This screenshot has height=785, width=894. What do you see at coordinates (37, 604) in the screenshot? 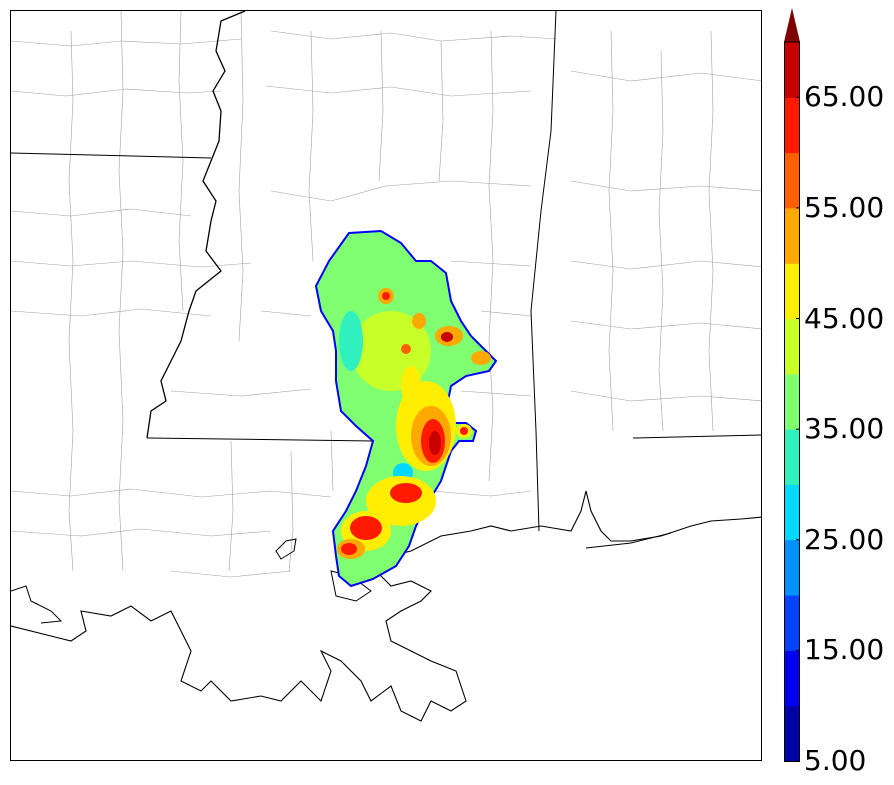
I see `atchafalaya-basin` at bounding box center [37, 604].